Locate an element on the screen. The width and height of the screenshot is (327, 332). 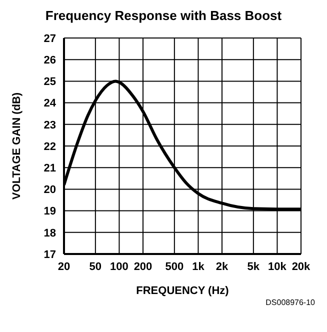
y-tick-label: 18 is located at coordinates (50, 233).